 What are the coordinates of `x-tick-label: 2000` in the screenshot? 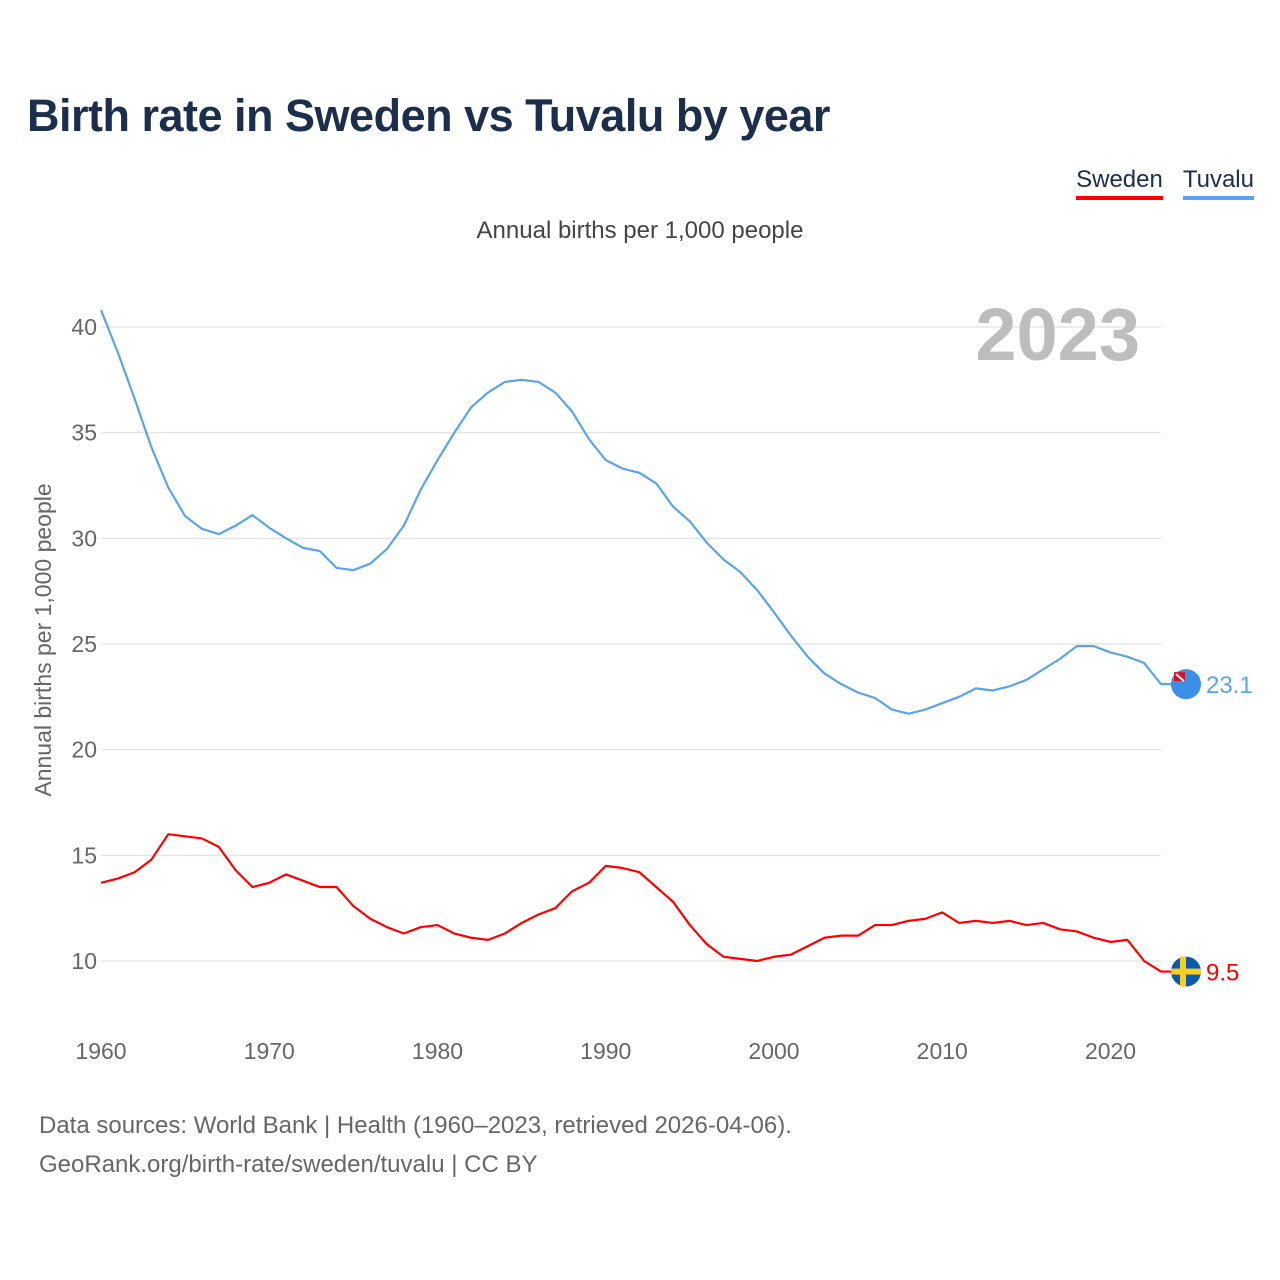 It's located at (773, 1051).